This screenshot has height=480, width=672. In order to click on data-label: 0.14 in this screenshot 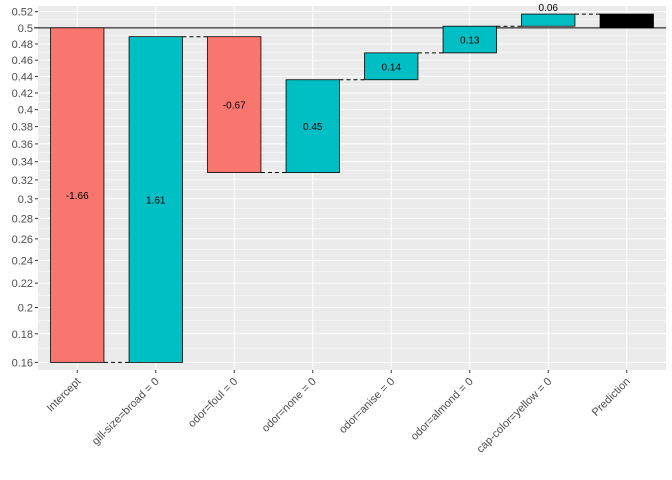, I will do `click(392, 67)`.